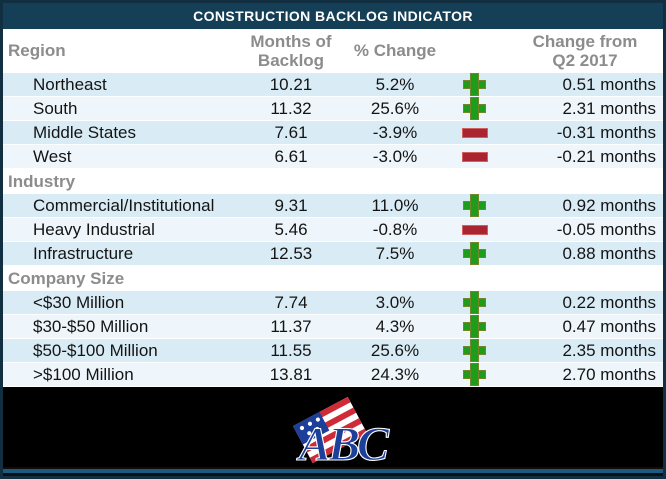  What do you see at coordinates (333, 375) in the screenshot?
I see `table-row: >$100 Million 13.81 24.3% 2.70 months` at bounding box center [333, 375].